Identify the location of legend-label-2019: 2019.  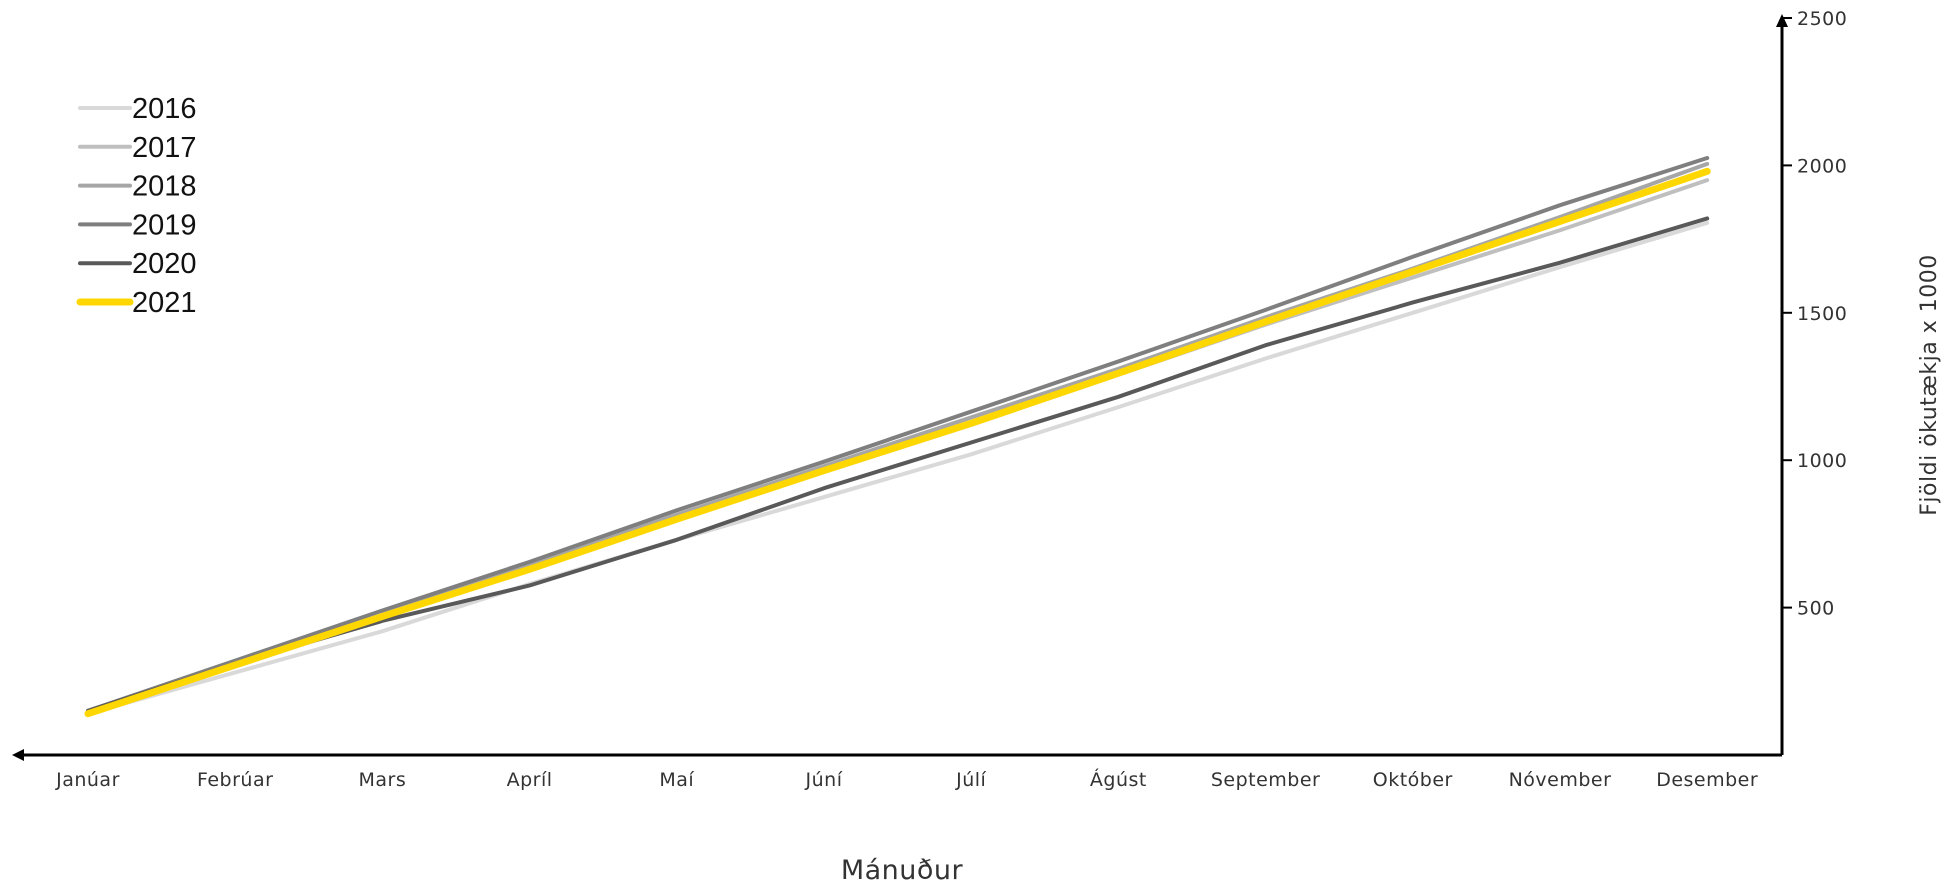
(164, 225).